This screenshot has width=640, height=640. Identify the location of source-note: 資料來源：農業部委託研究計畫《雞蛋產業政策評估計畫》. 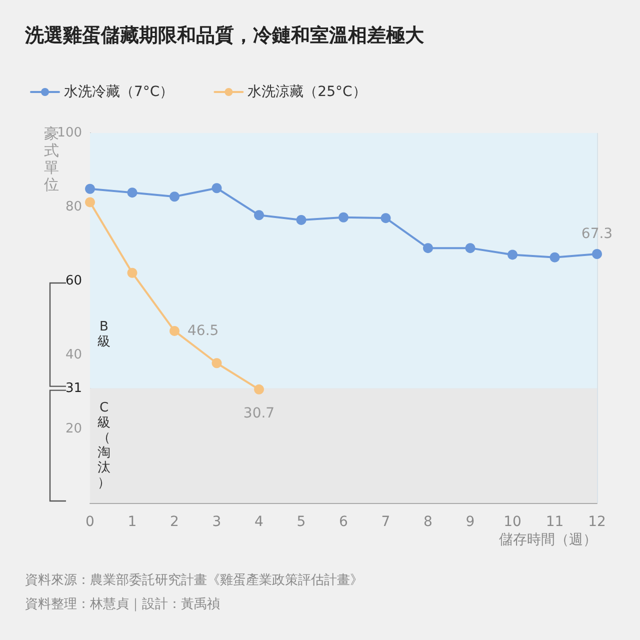
(194, 580).